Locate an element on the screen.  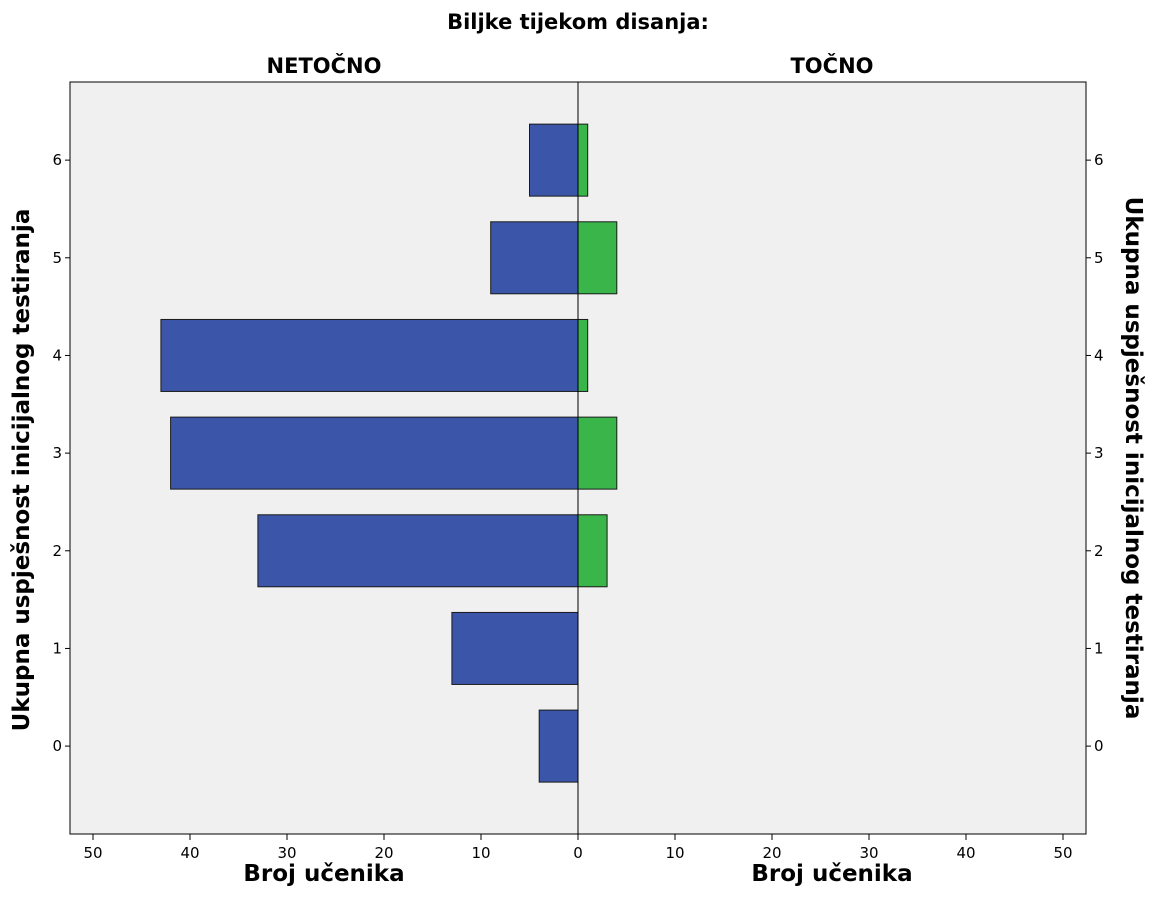
y-axis-title-left: Ukupna uspješnost inicijalnog testiranja is located at coordinates (22, 470).